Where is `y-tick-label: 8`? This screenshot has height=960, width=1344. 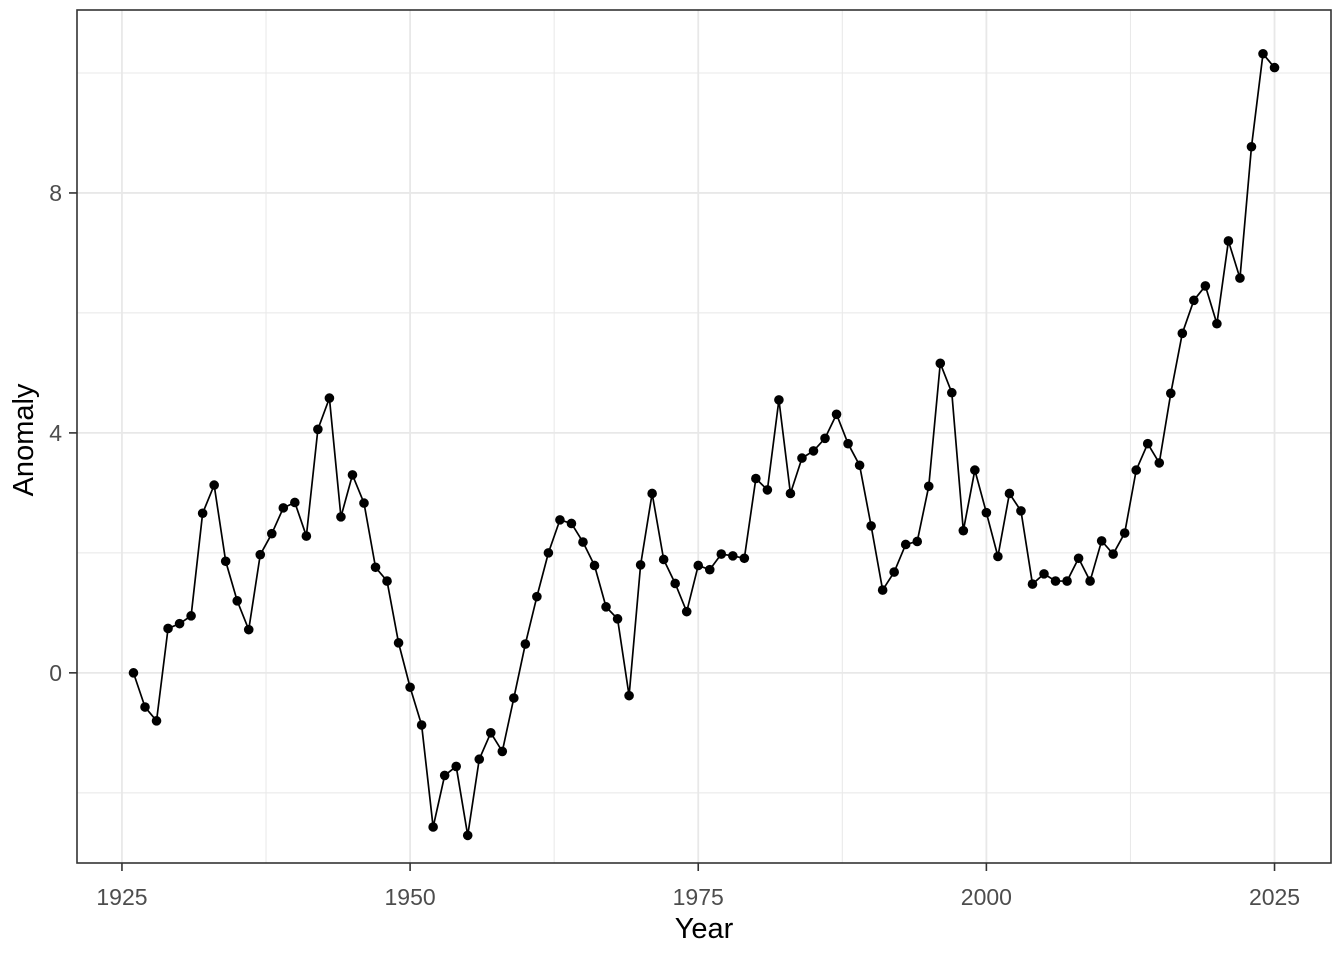
y-tick-label: 8 is located at coordinates (55, 193).